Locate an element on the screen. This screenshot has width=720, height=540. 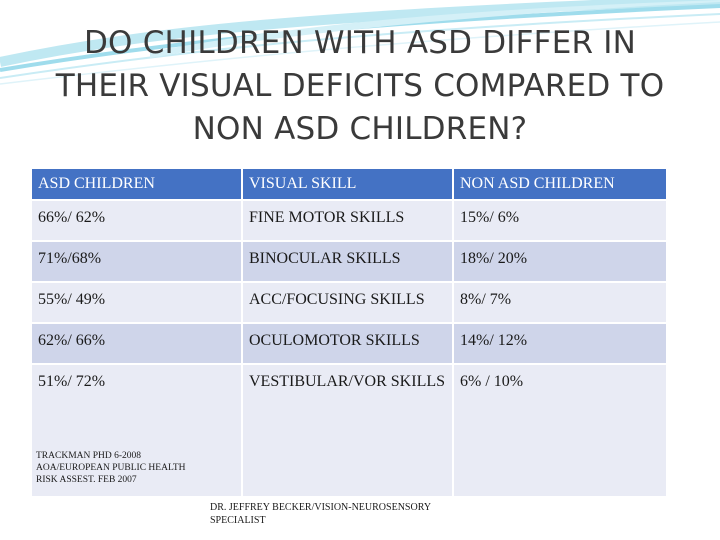
asd-value: 62%/ 66% is located at coordinates (136, 343).